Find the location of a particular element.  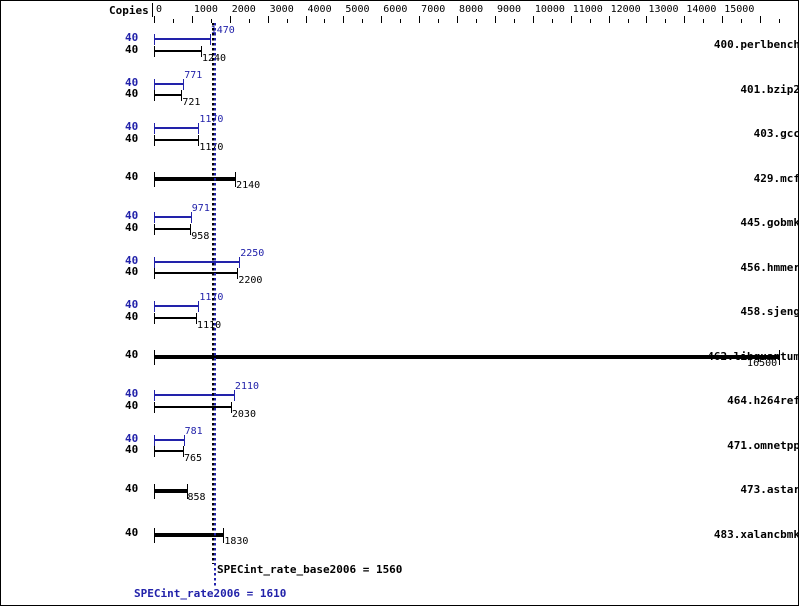

x-axis-tick-label: 12000 is located at coordinates (625, 9).